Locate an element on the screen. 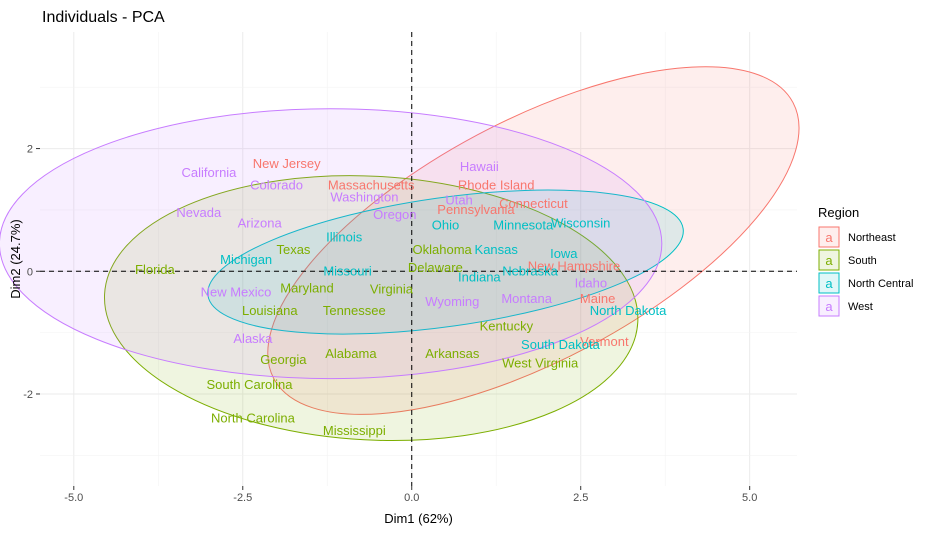 This screenshot has height=533, width=937. point-label: Indiana is located at coordinates (479, 276).